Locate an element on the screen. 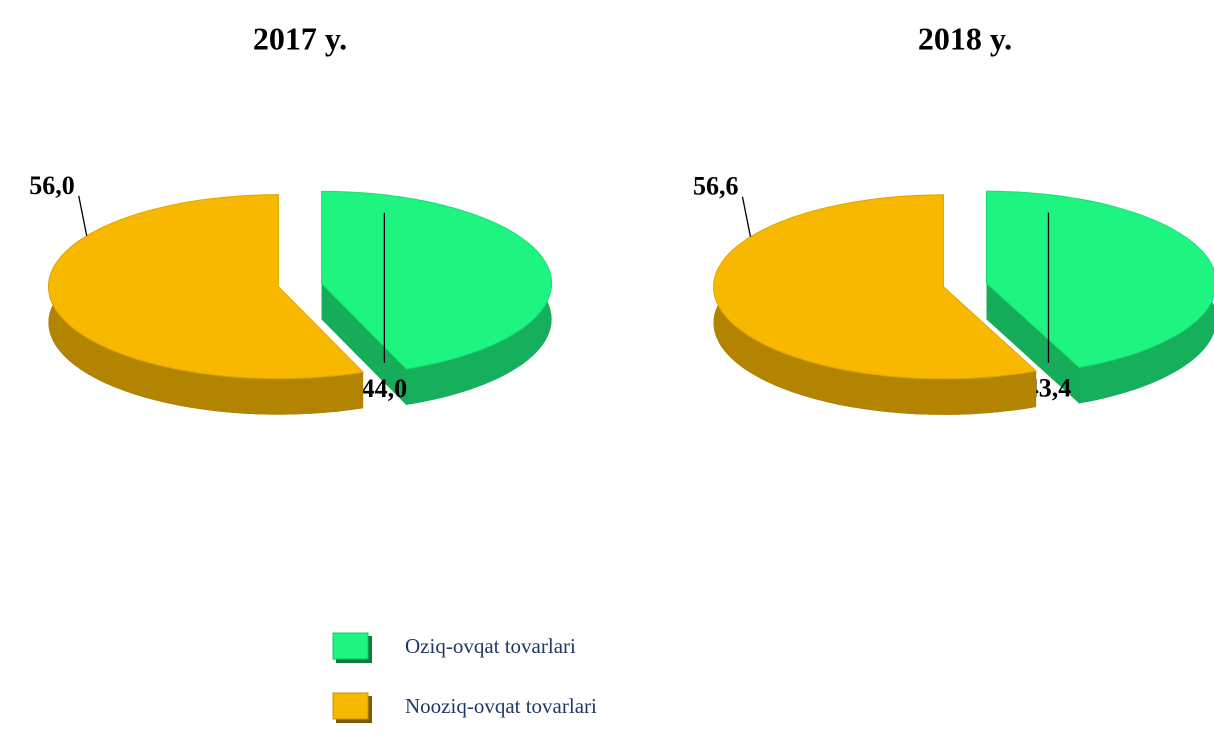  pie-title: 2018 y. is located at coordinates (965, 38).